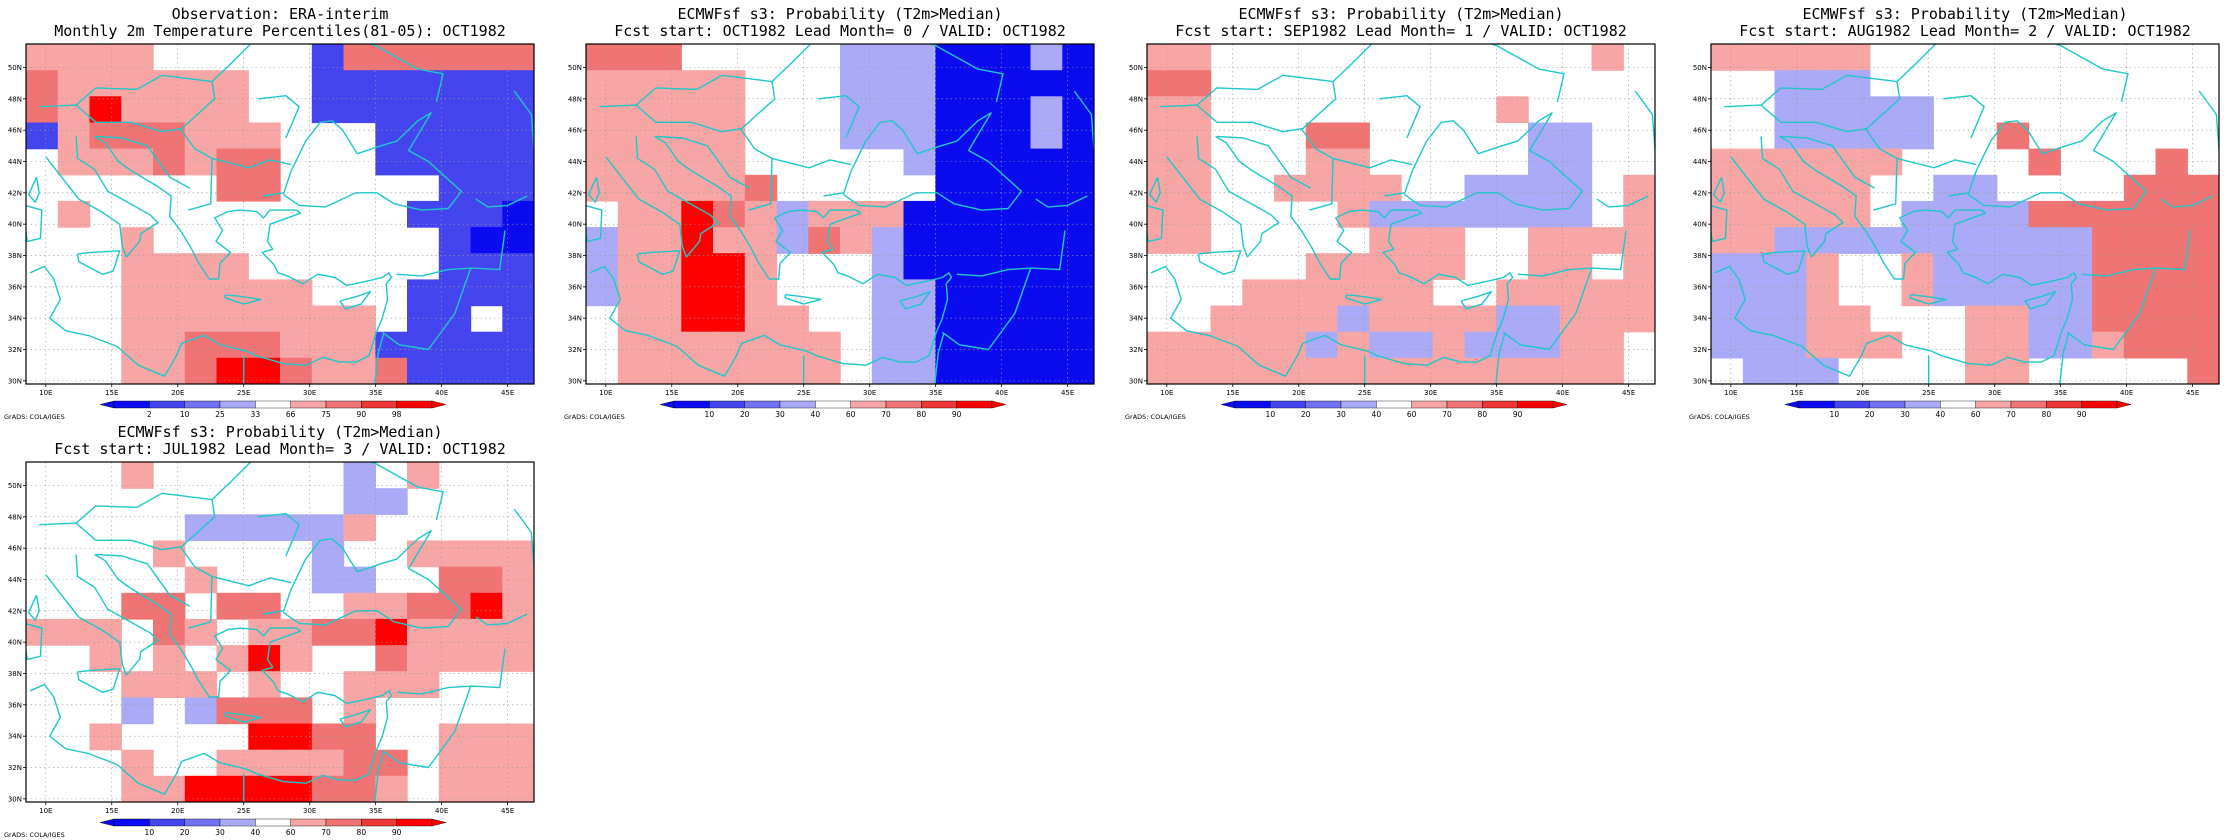 This screenshot has height=840, width=2240. I want to click on lon-tick-label: 40E, so click(1001, 393).